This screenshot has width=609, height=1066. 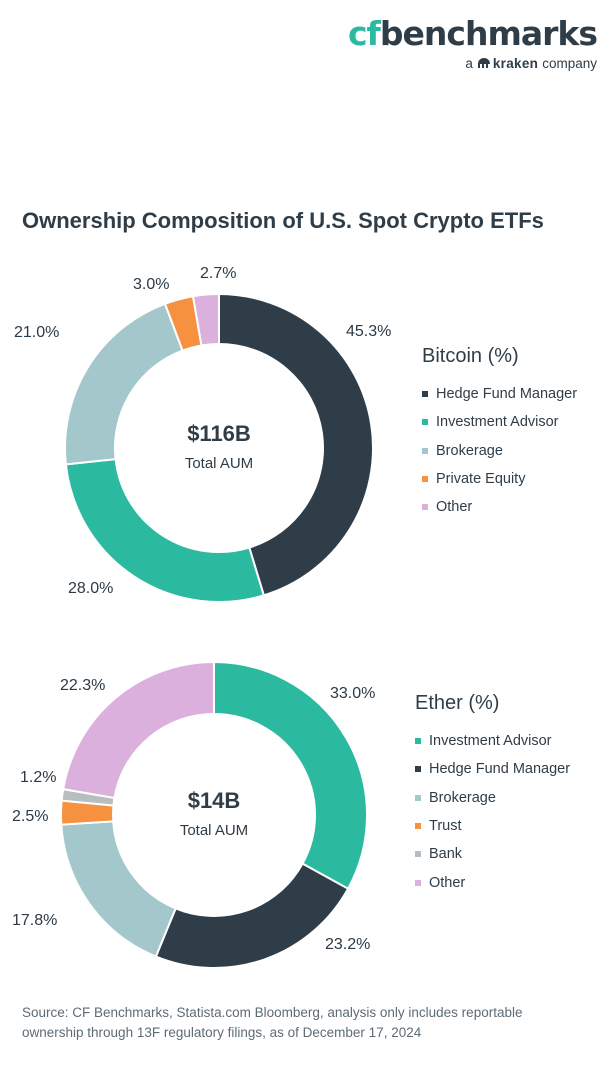 What do you see at coordinates (296, 444) in the screenshot?
I see `bitcoin-slice-hedge-fund-manager` at bounding box center [296, 444].